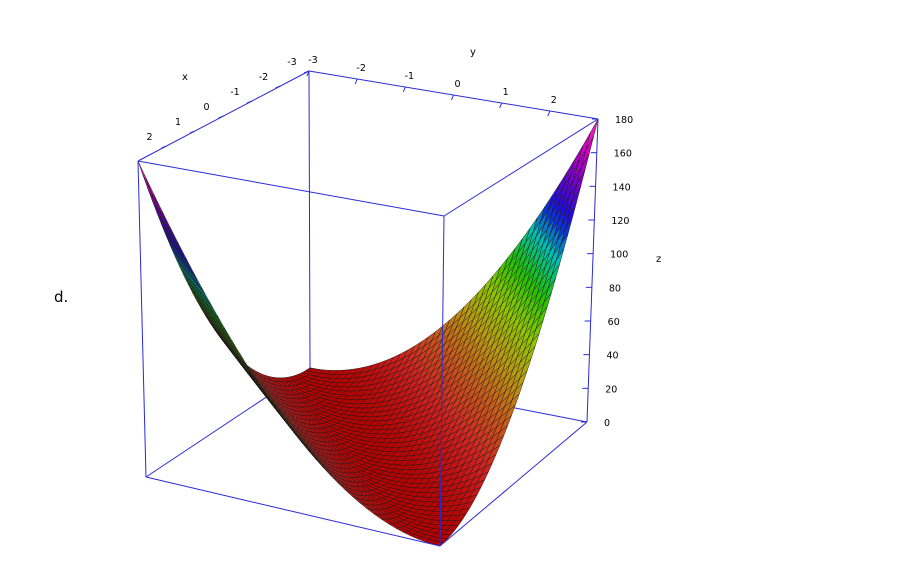 Image resolution: width=901 pixels, height=583 pixels. What do you see at coordinates (263, 77) in the screenshot?
I see `x-tick-label: -2` at bounding box center [263, 77].